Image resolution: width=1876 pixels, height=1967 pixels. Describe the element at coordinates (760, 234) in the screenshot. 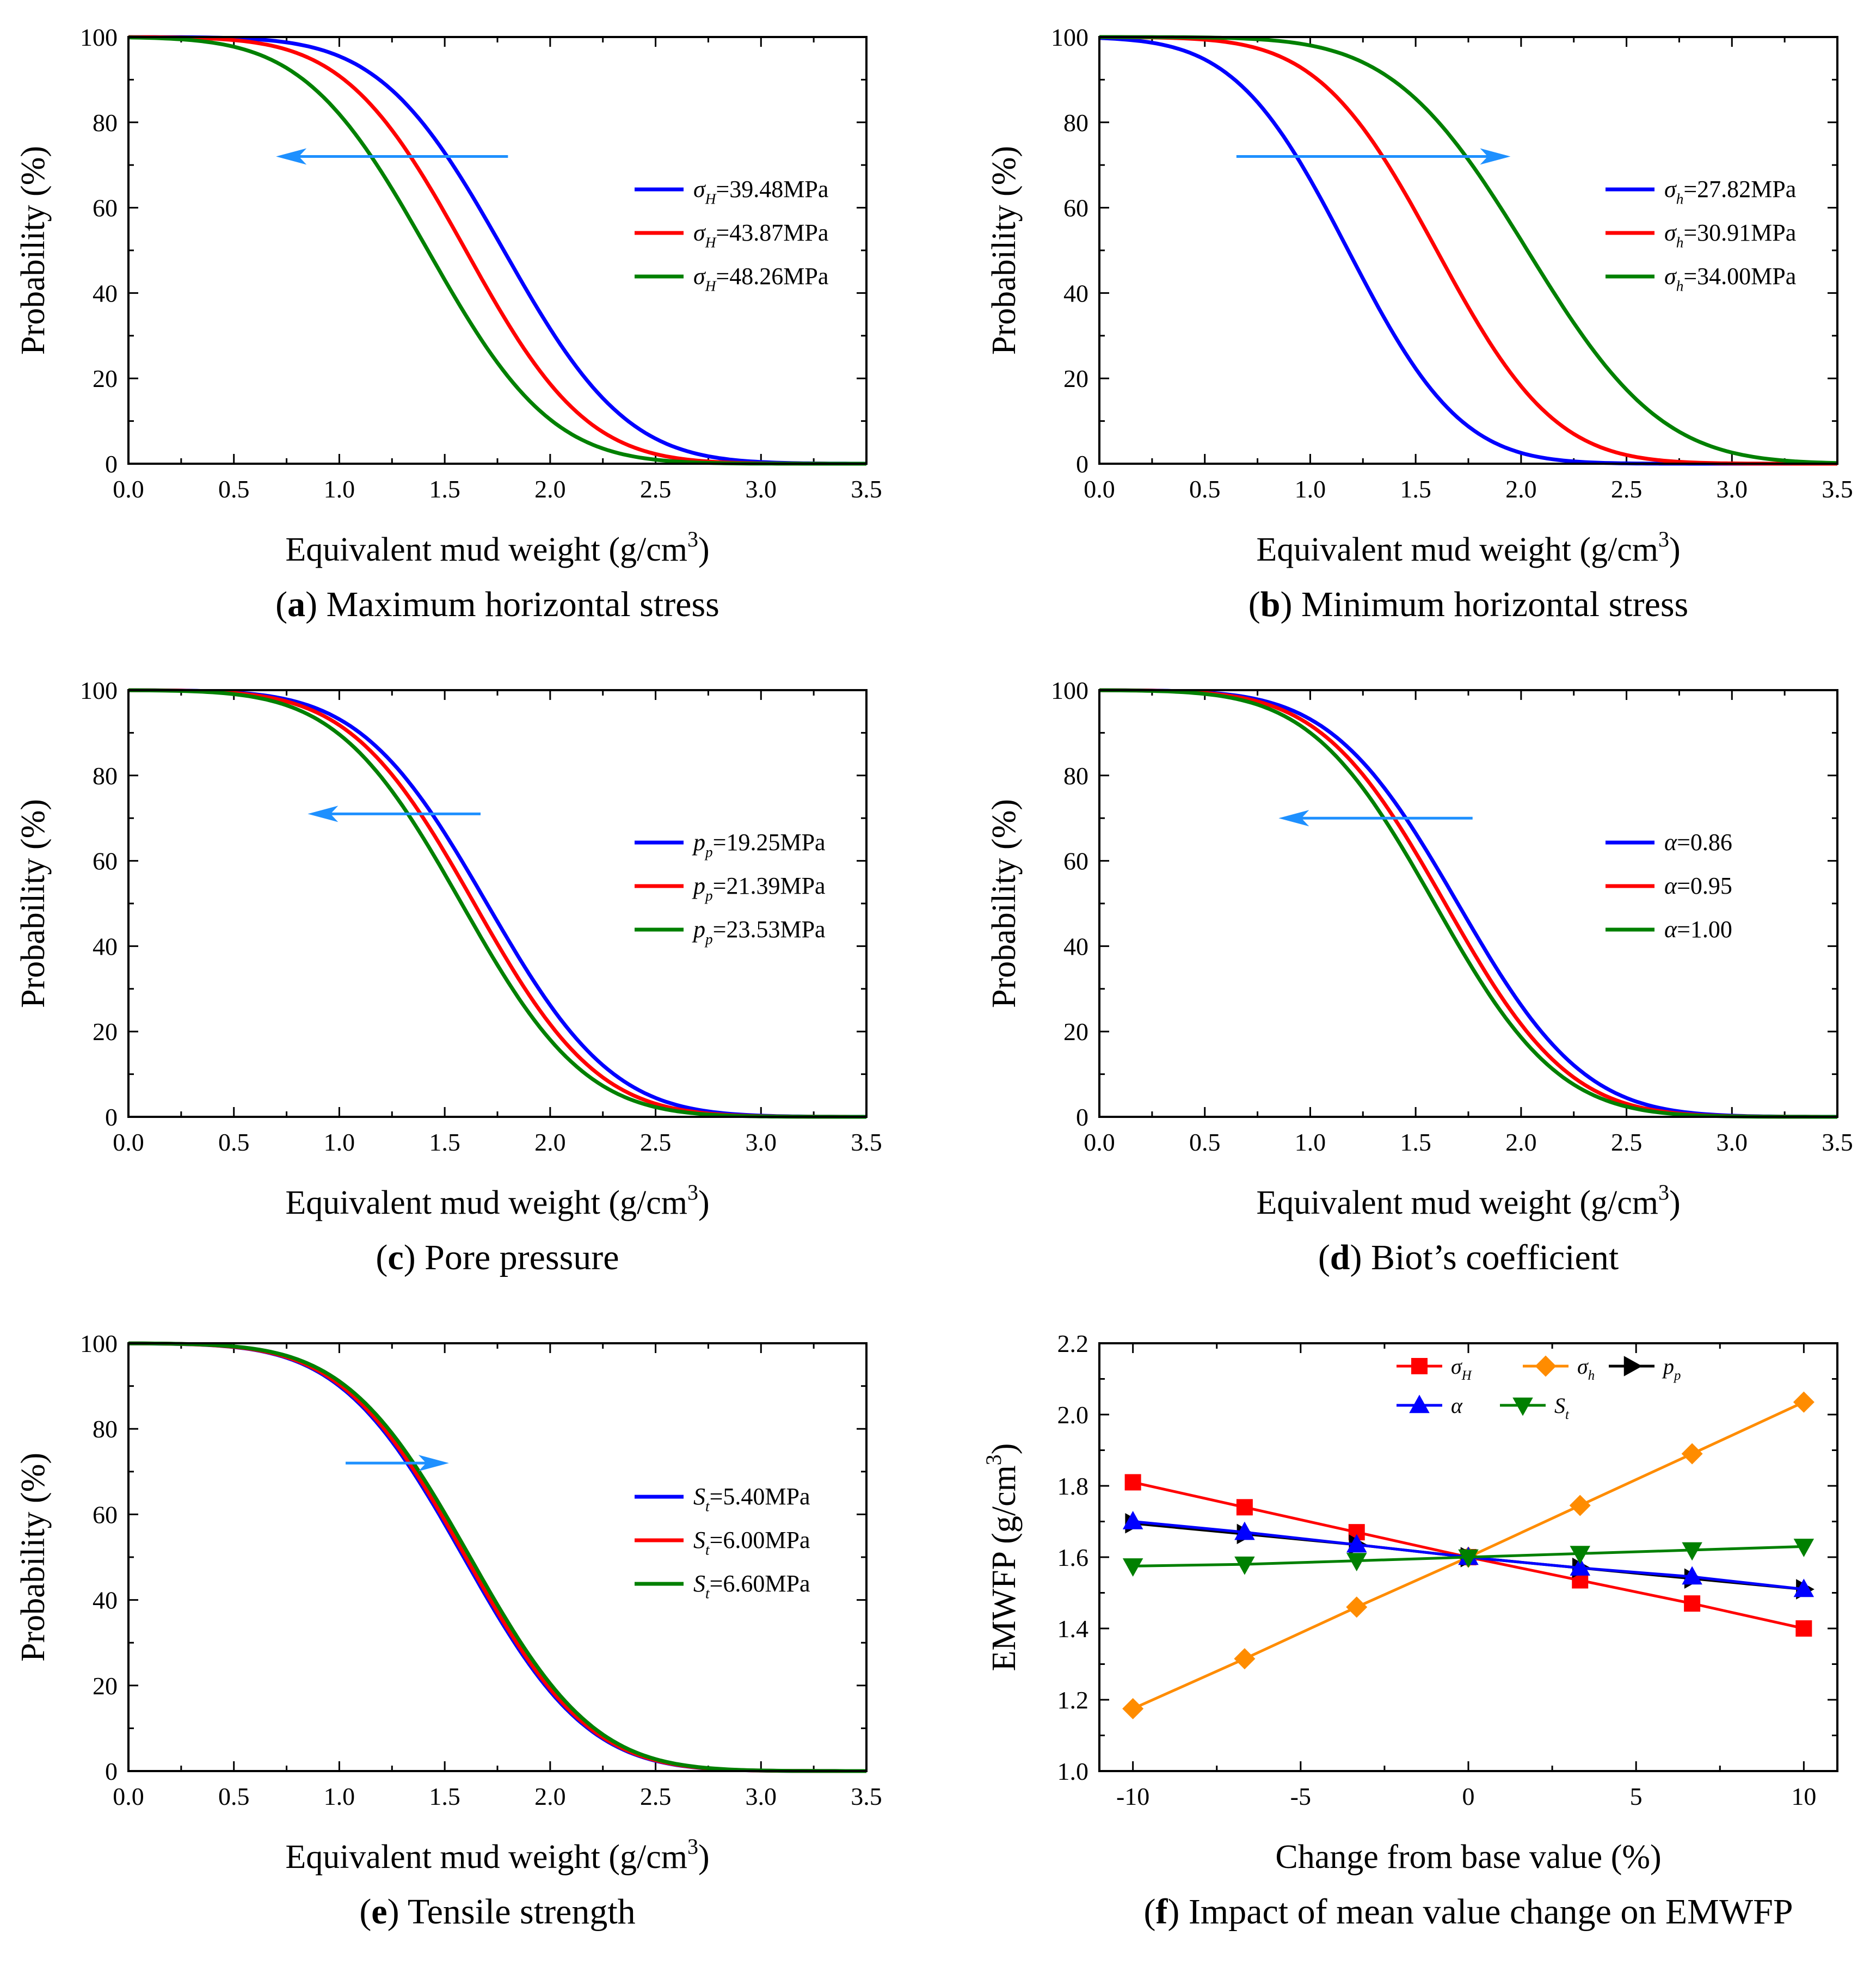

I see `legend-label: σH=43.87MPa` at that location.